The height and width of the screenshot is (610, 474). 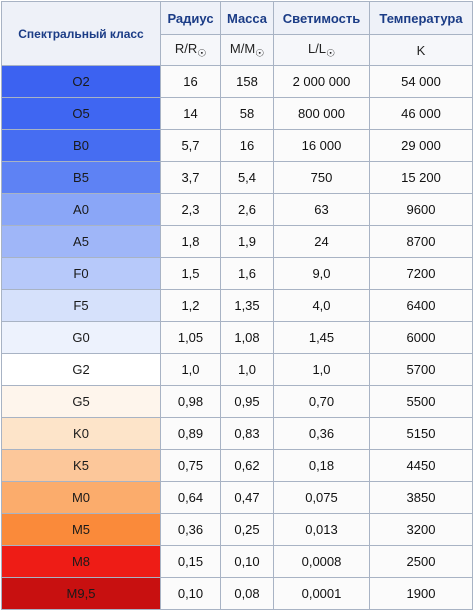 I want to click on luminosity-cell: 4,0, so click(x=321, y=305).